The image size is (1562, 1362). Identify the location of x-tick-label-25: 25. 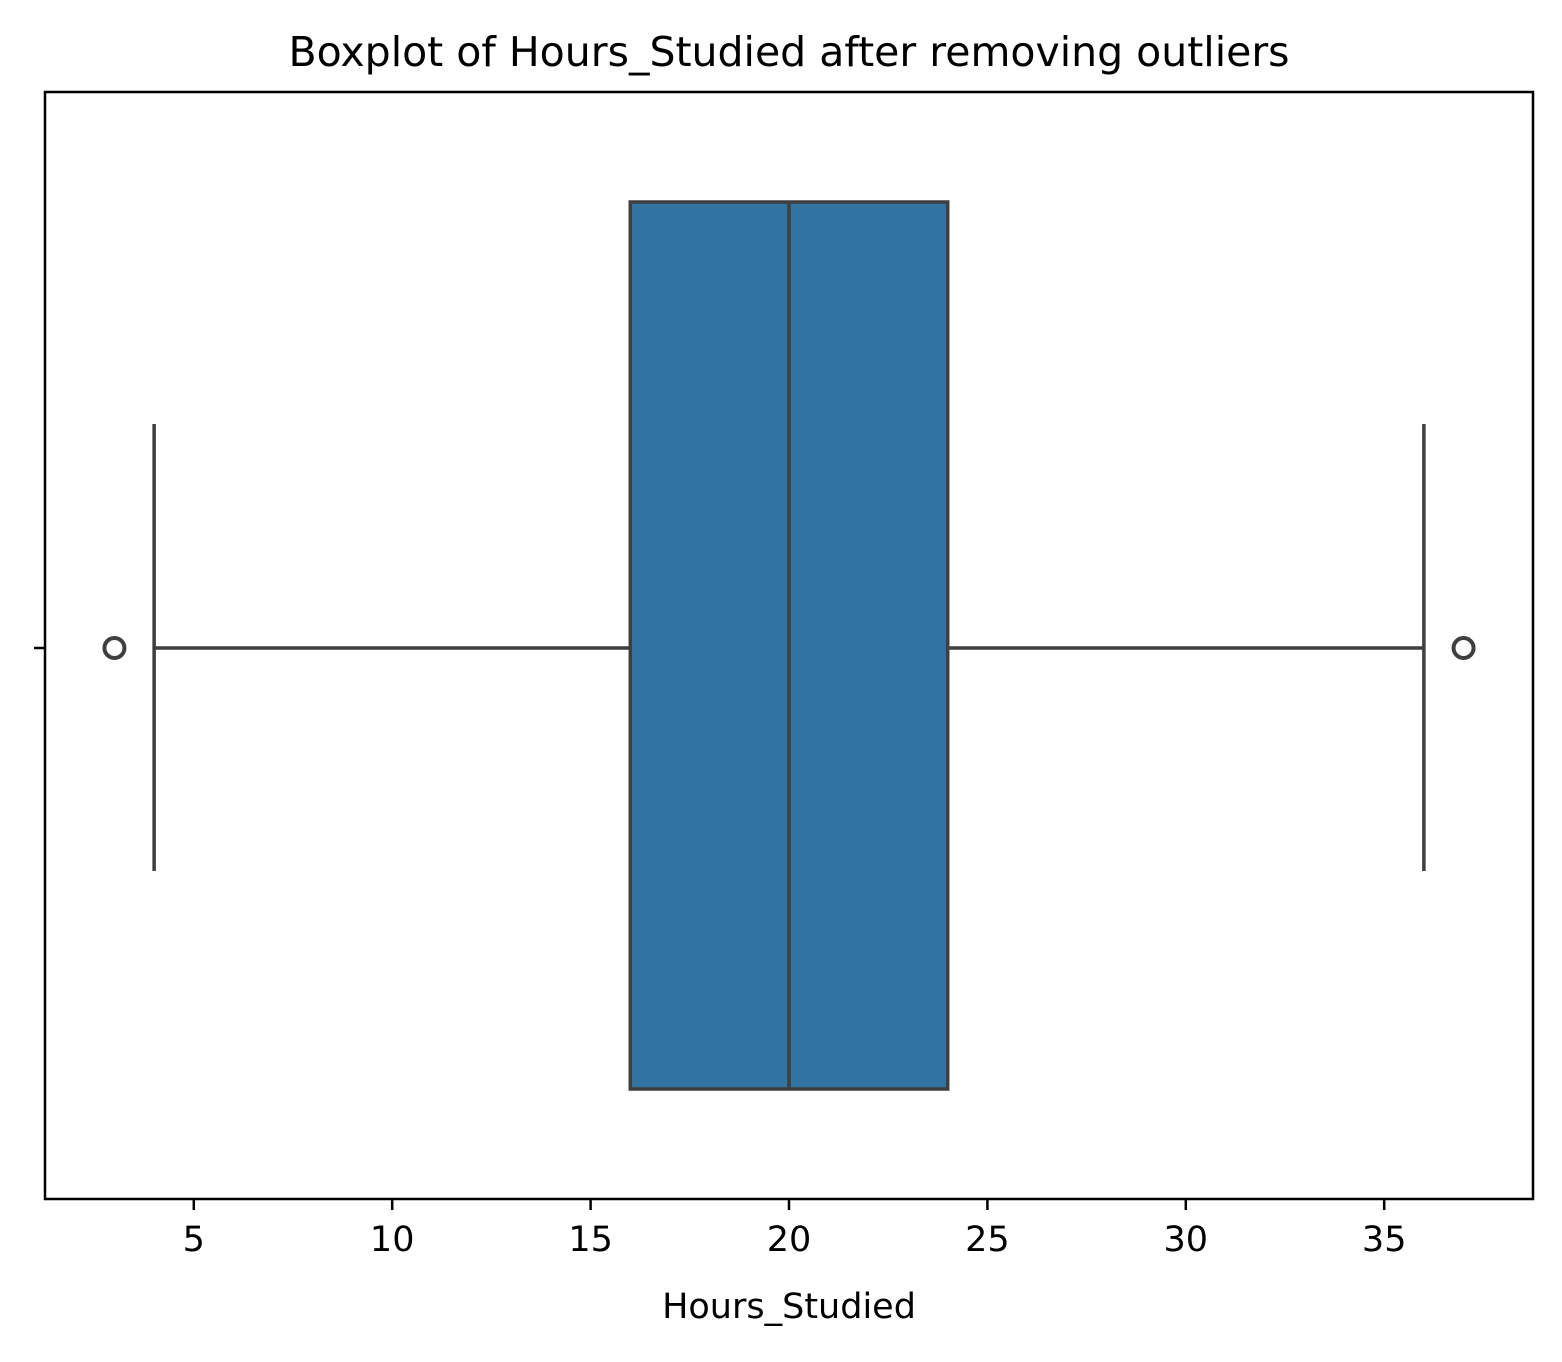
(987, 1240).